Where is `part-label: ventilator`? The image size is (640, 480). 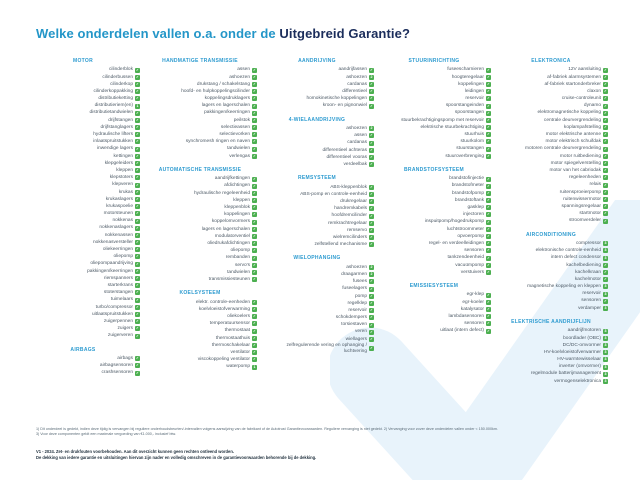
part-label: ventilator is located at coordinates (240, 352).